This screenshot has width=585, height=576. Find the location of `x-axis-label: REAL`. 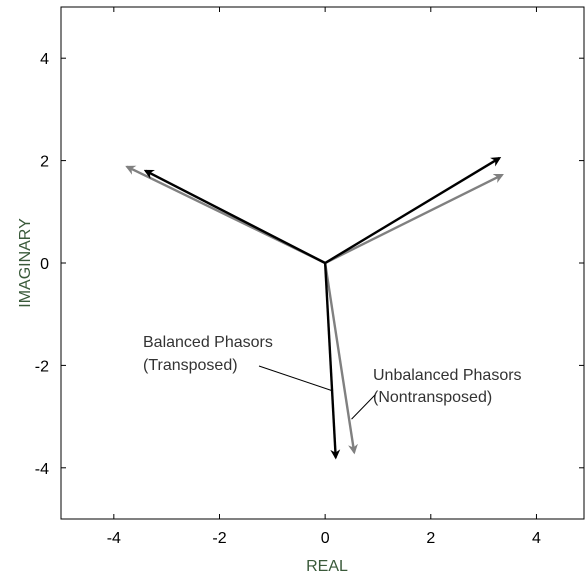

x-axis-label: REAL is located at coordinates (327, 566).